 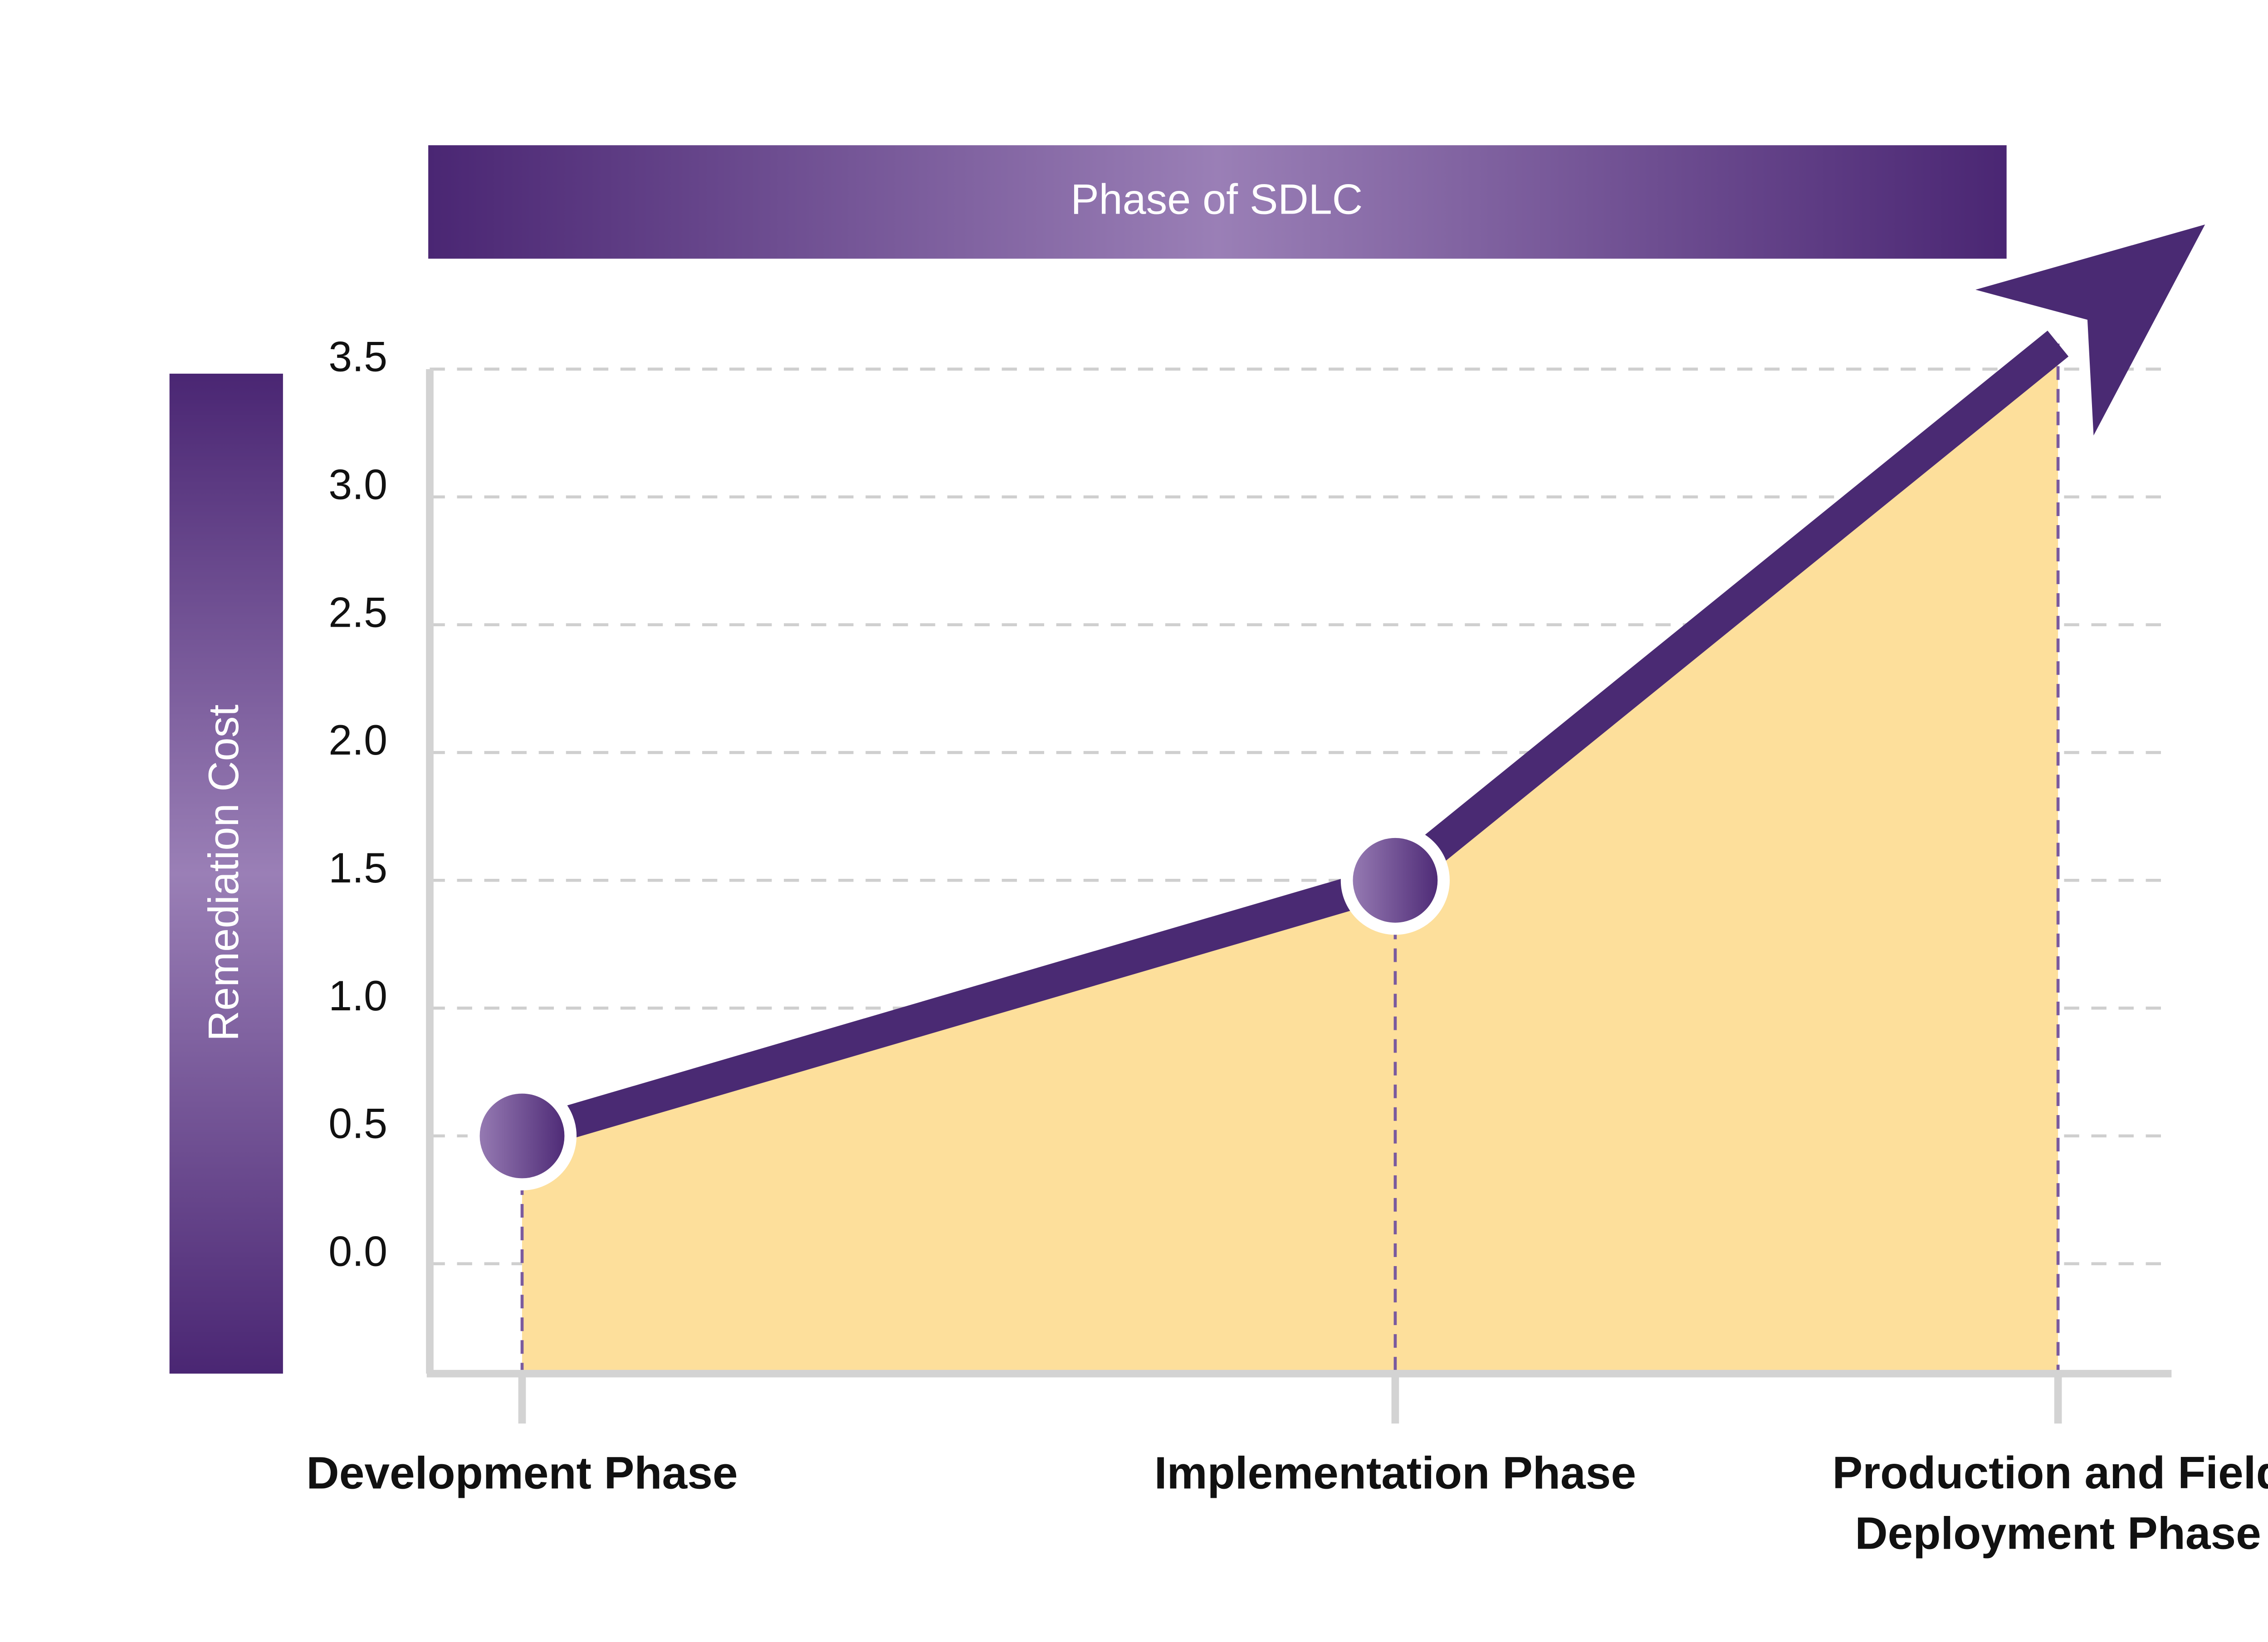 What do you see at coordinates (1395, 1473) in the screenshot?
I see `x-tick-label: Implementation Phase` at bounding box center [1395, 1473].